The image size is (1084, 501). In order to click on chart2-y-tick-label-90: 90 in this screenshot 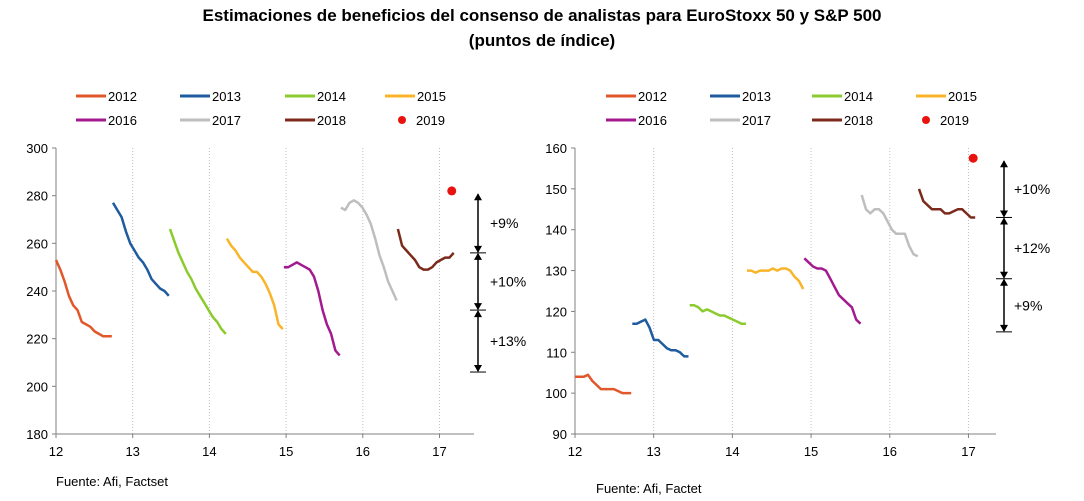, I will do `click(560, 434)`.